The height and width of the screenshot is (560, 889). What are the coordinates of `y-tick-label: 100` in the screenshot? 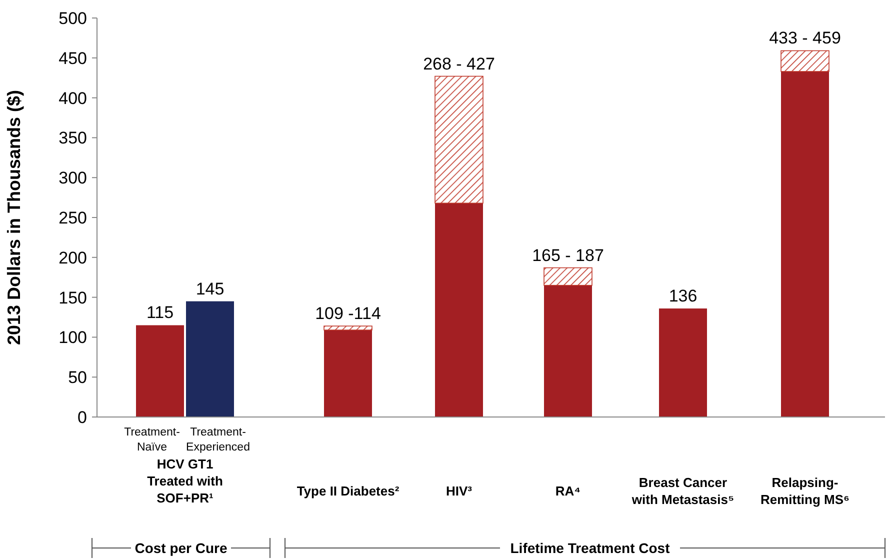 It's located at (72, 338).